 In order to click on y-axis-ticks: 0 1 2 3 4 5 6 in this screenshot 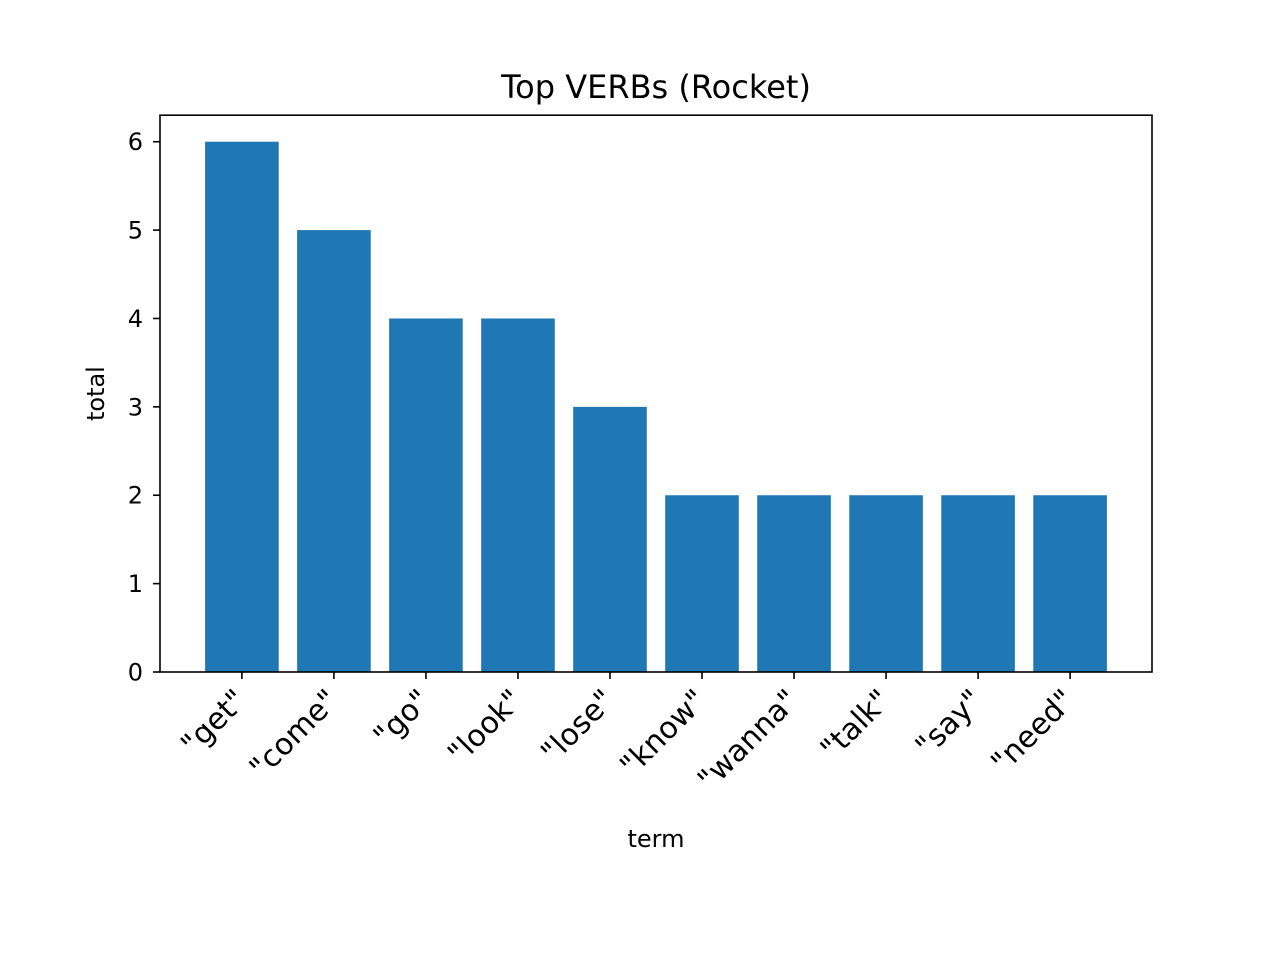, I will do `click(144, 407)`.